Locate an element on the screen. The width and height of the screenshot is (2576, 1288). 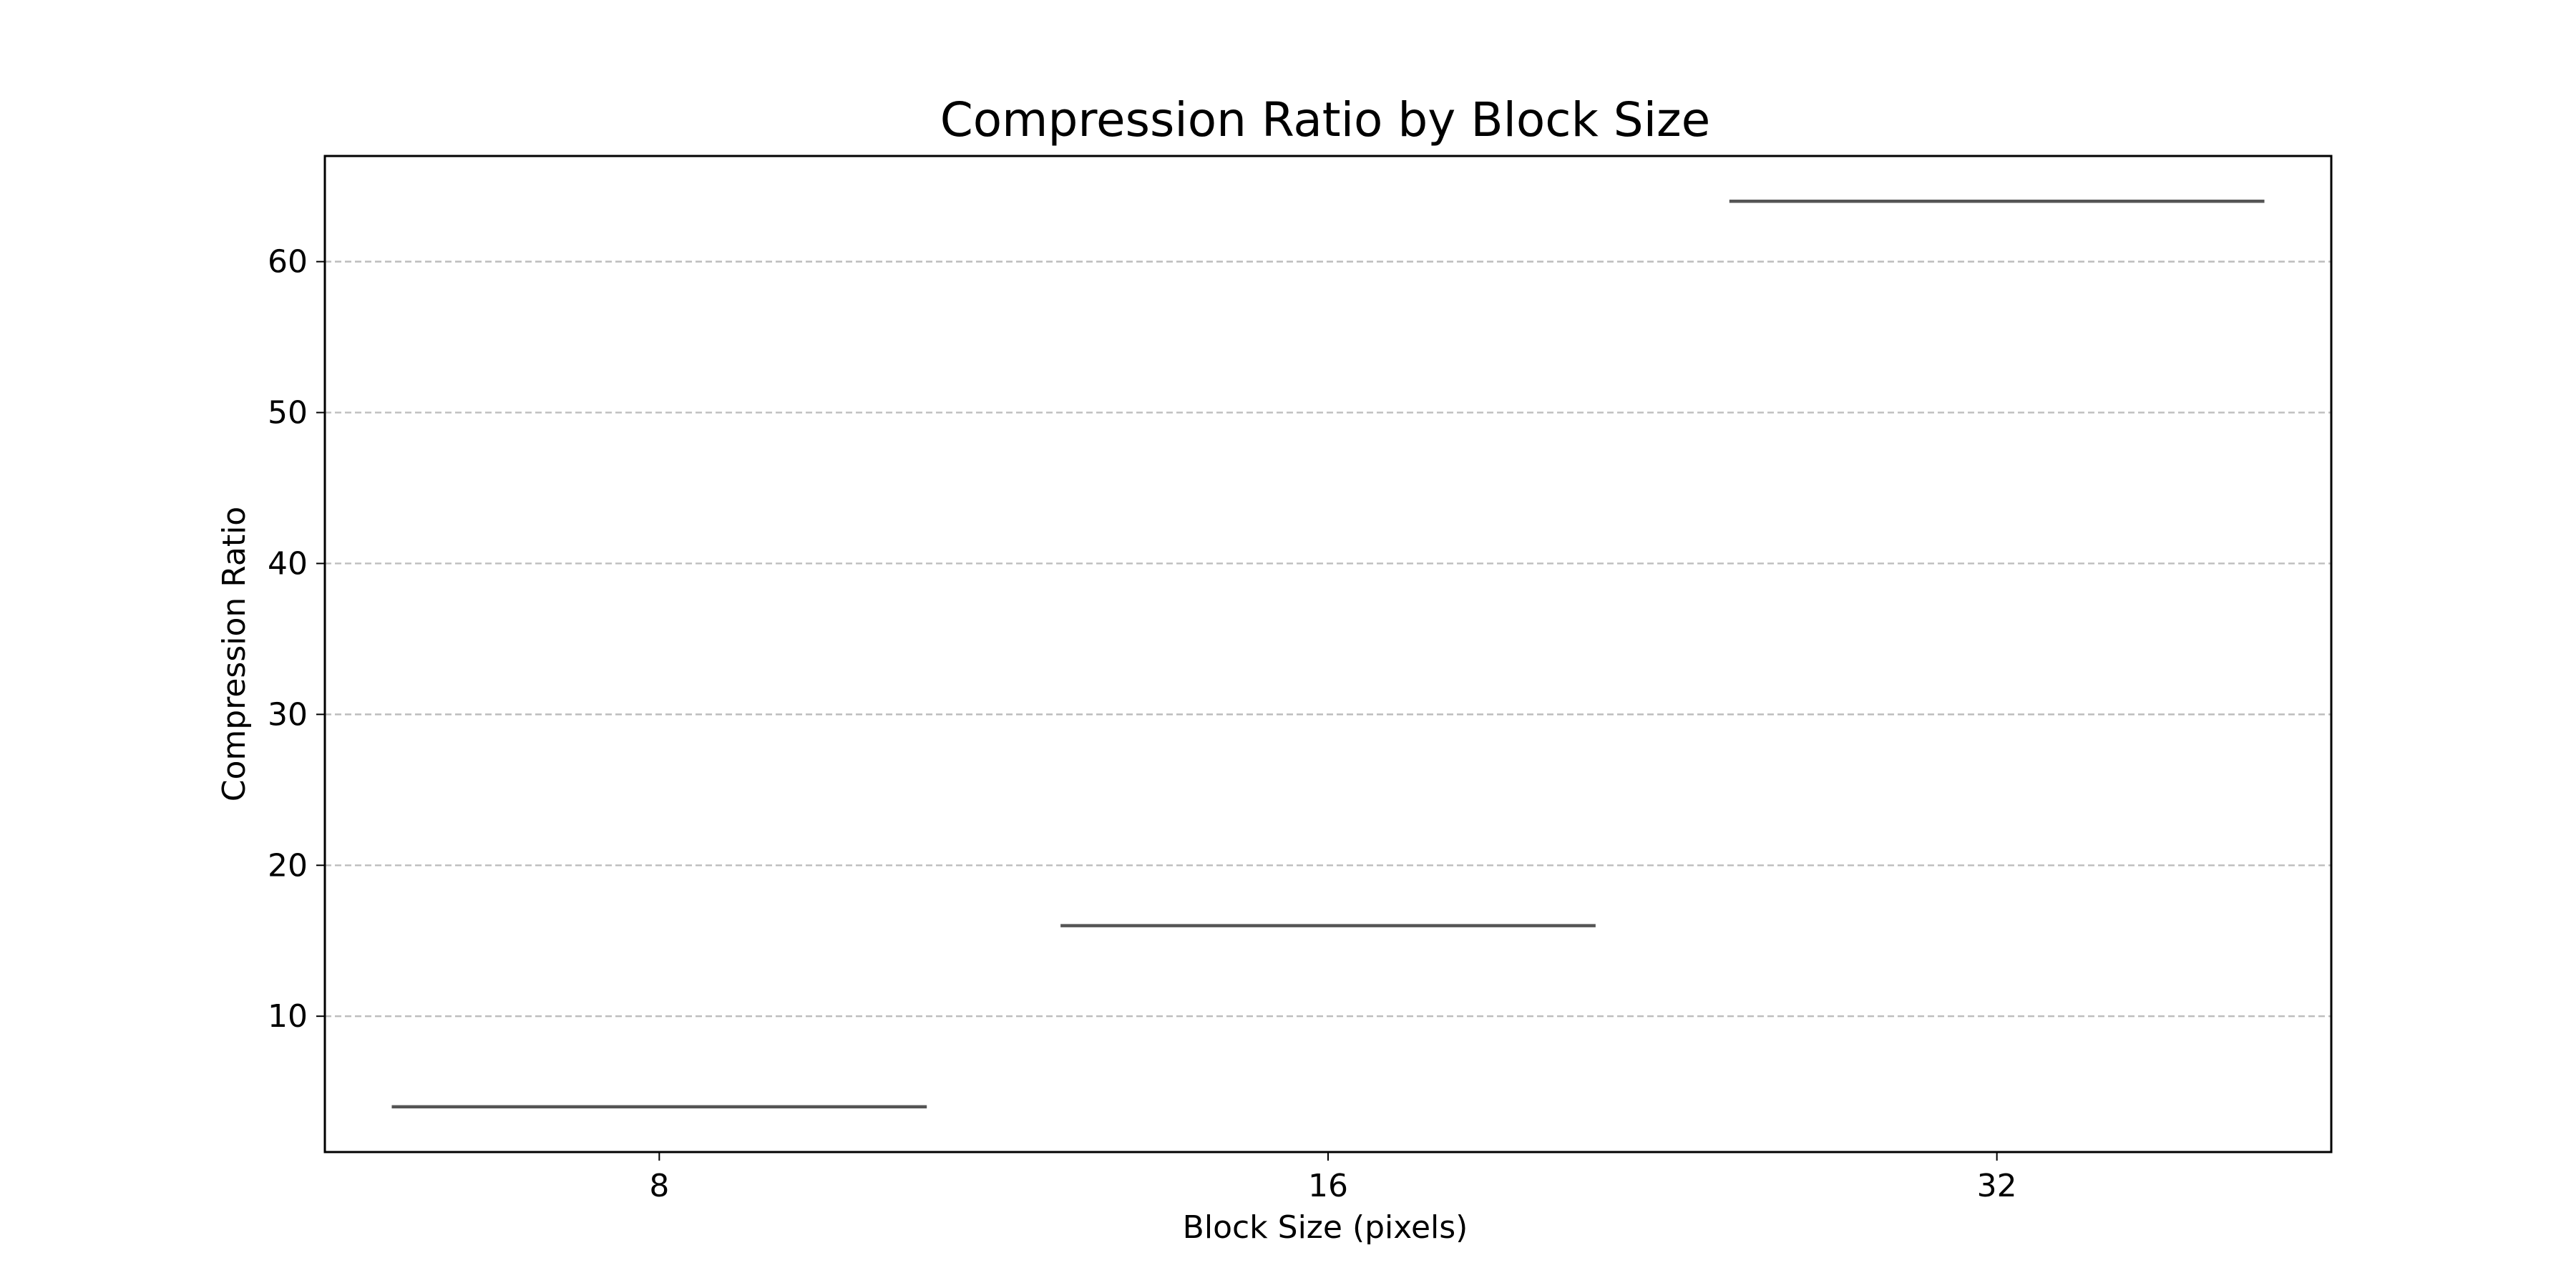
y-tick-label: 20 is located at coordinates (288, 865).